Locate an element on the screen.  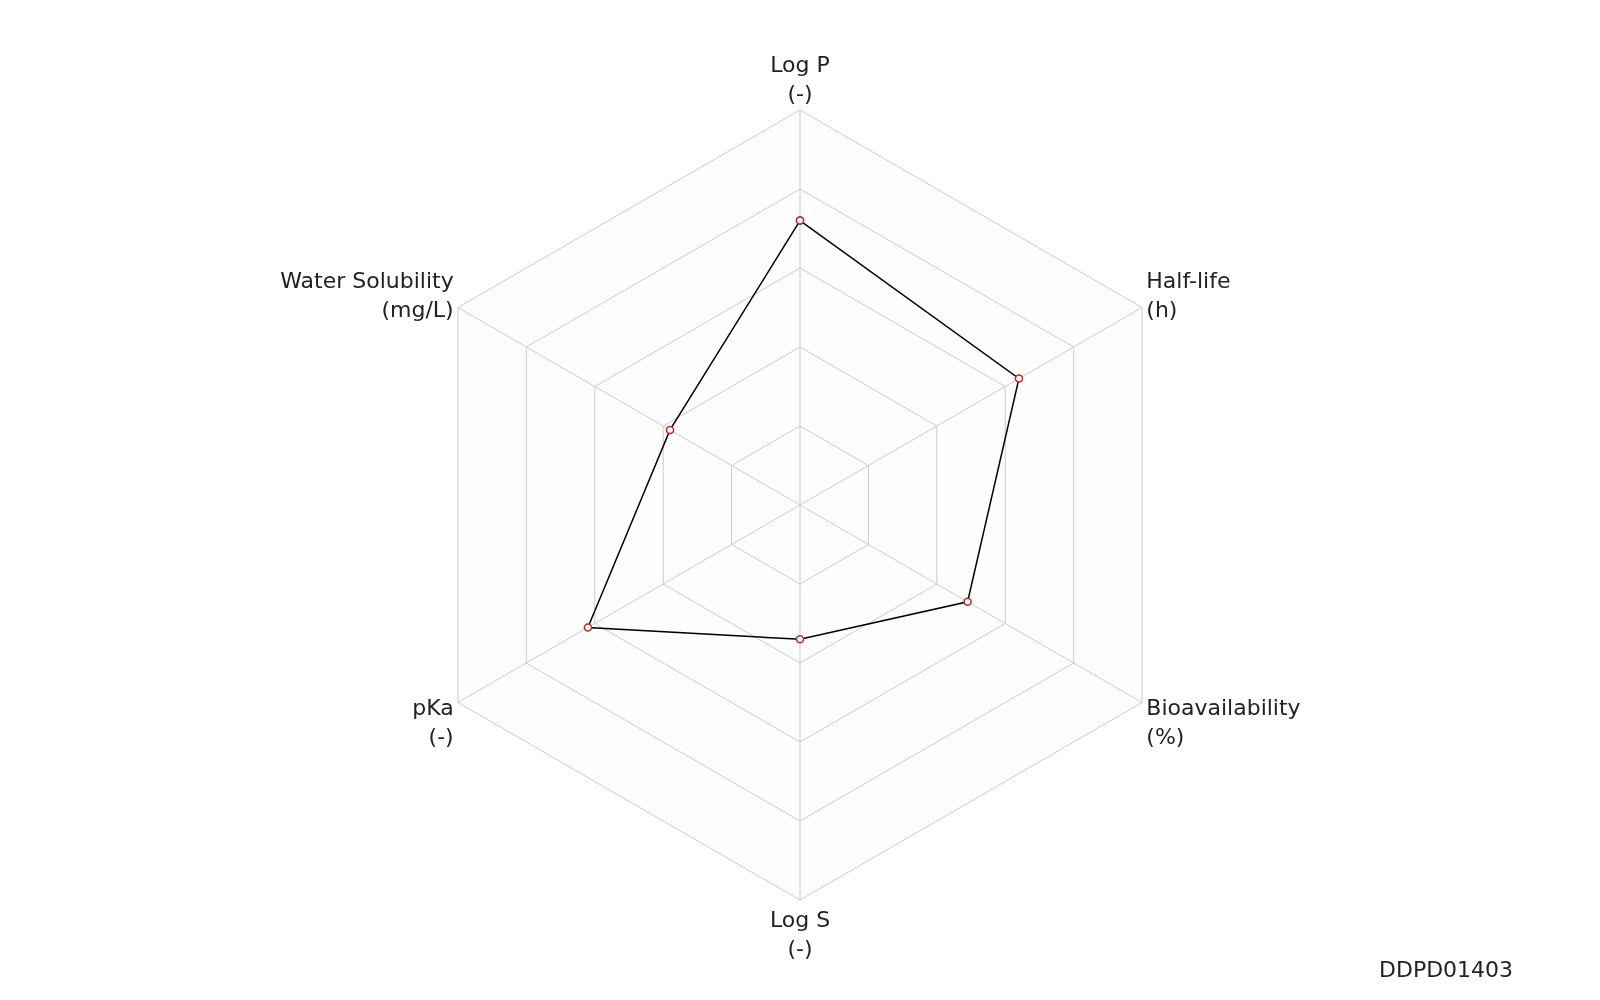
spoke-label: Log S (-) is located at coordinates (800, 933).